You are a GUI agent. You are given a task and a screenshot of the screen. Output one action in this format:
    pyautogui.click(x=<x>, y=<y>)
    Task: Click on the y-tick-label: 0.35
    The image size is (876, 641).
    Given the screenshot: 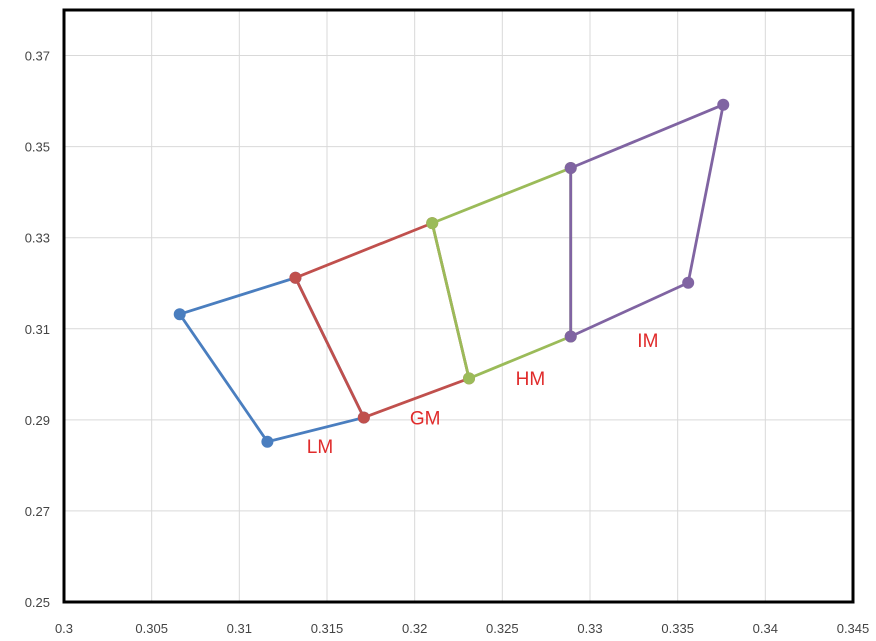 What is the action you would take?
    pyautogui.click(x=37, y=147)
    